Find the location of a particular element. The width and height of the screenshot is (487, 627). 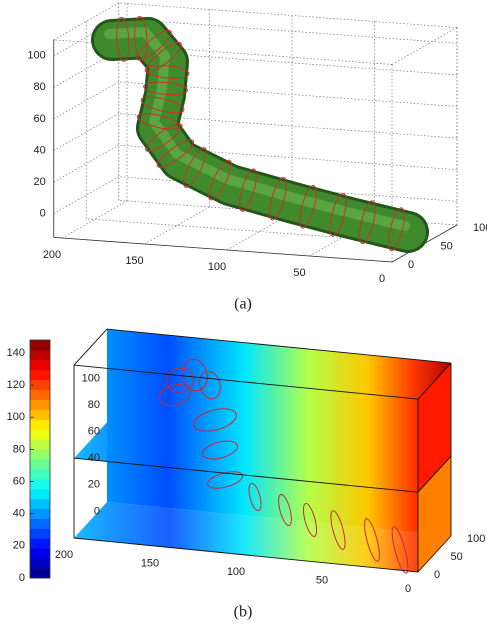

colorbar-tick-label: 120 is located at coordinates (16, 385).